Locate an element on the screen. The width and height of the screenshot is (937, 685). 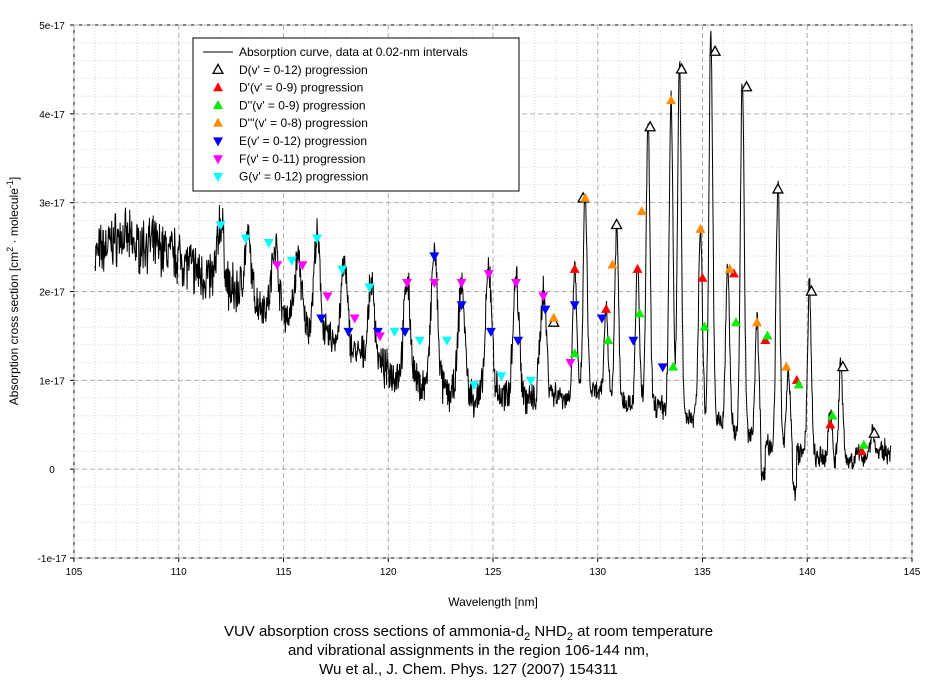
legend-label: D(v' = 0-12) progression is located at coordinates (303, 70).